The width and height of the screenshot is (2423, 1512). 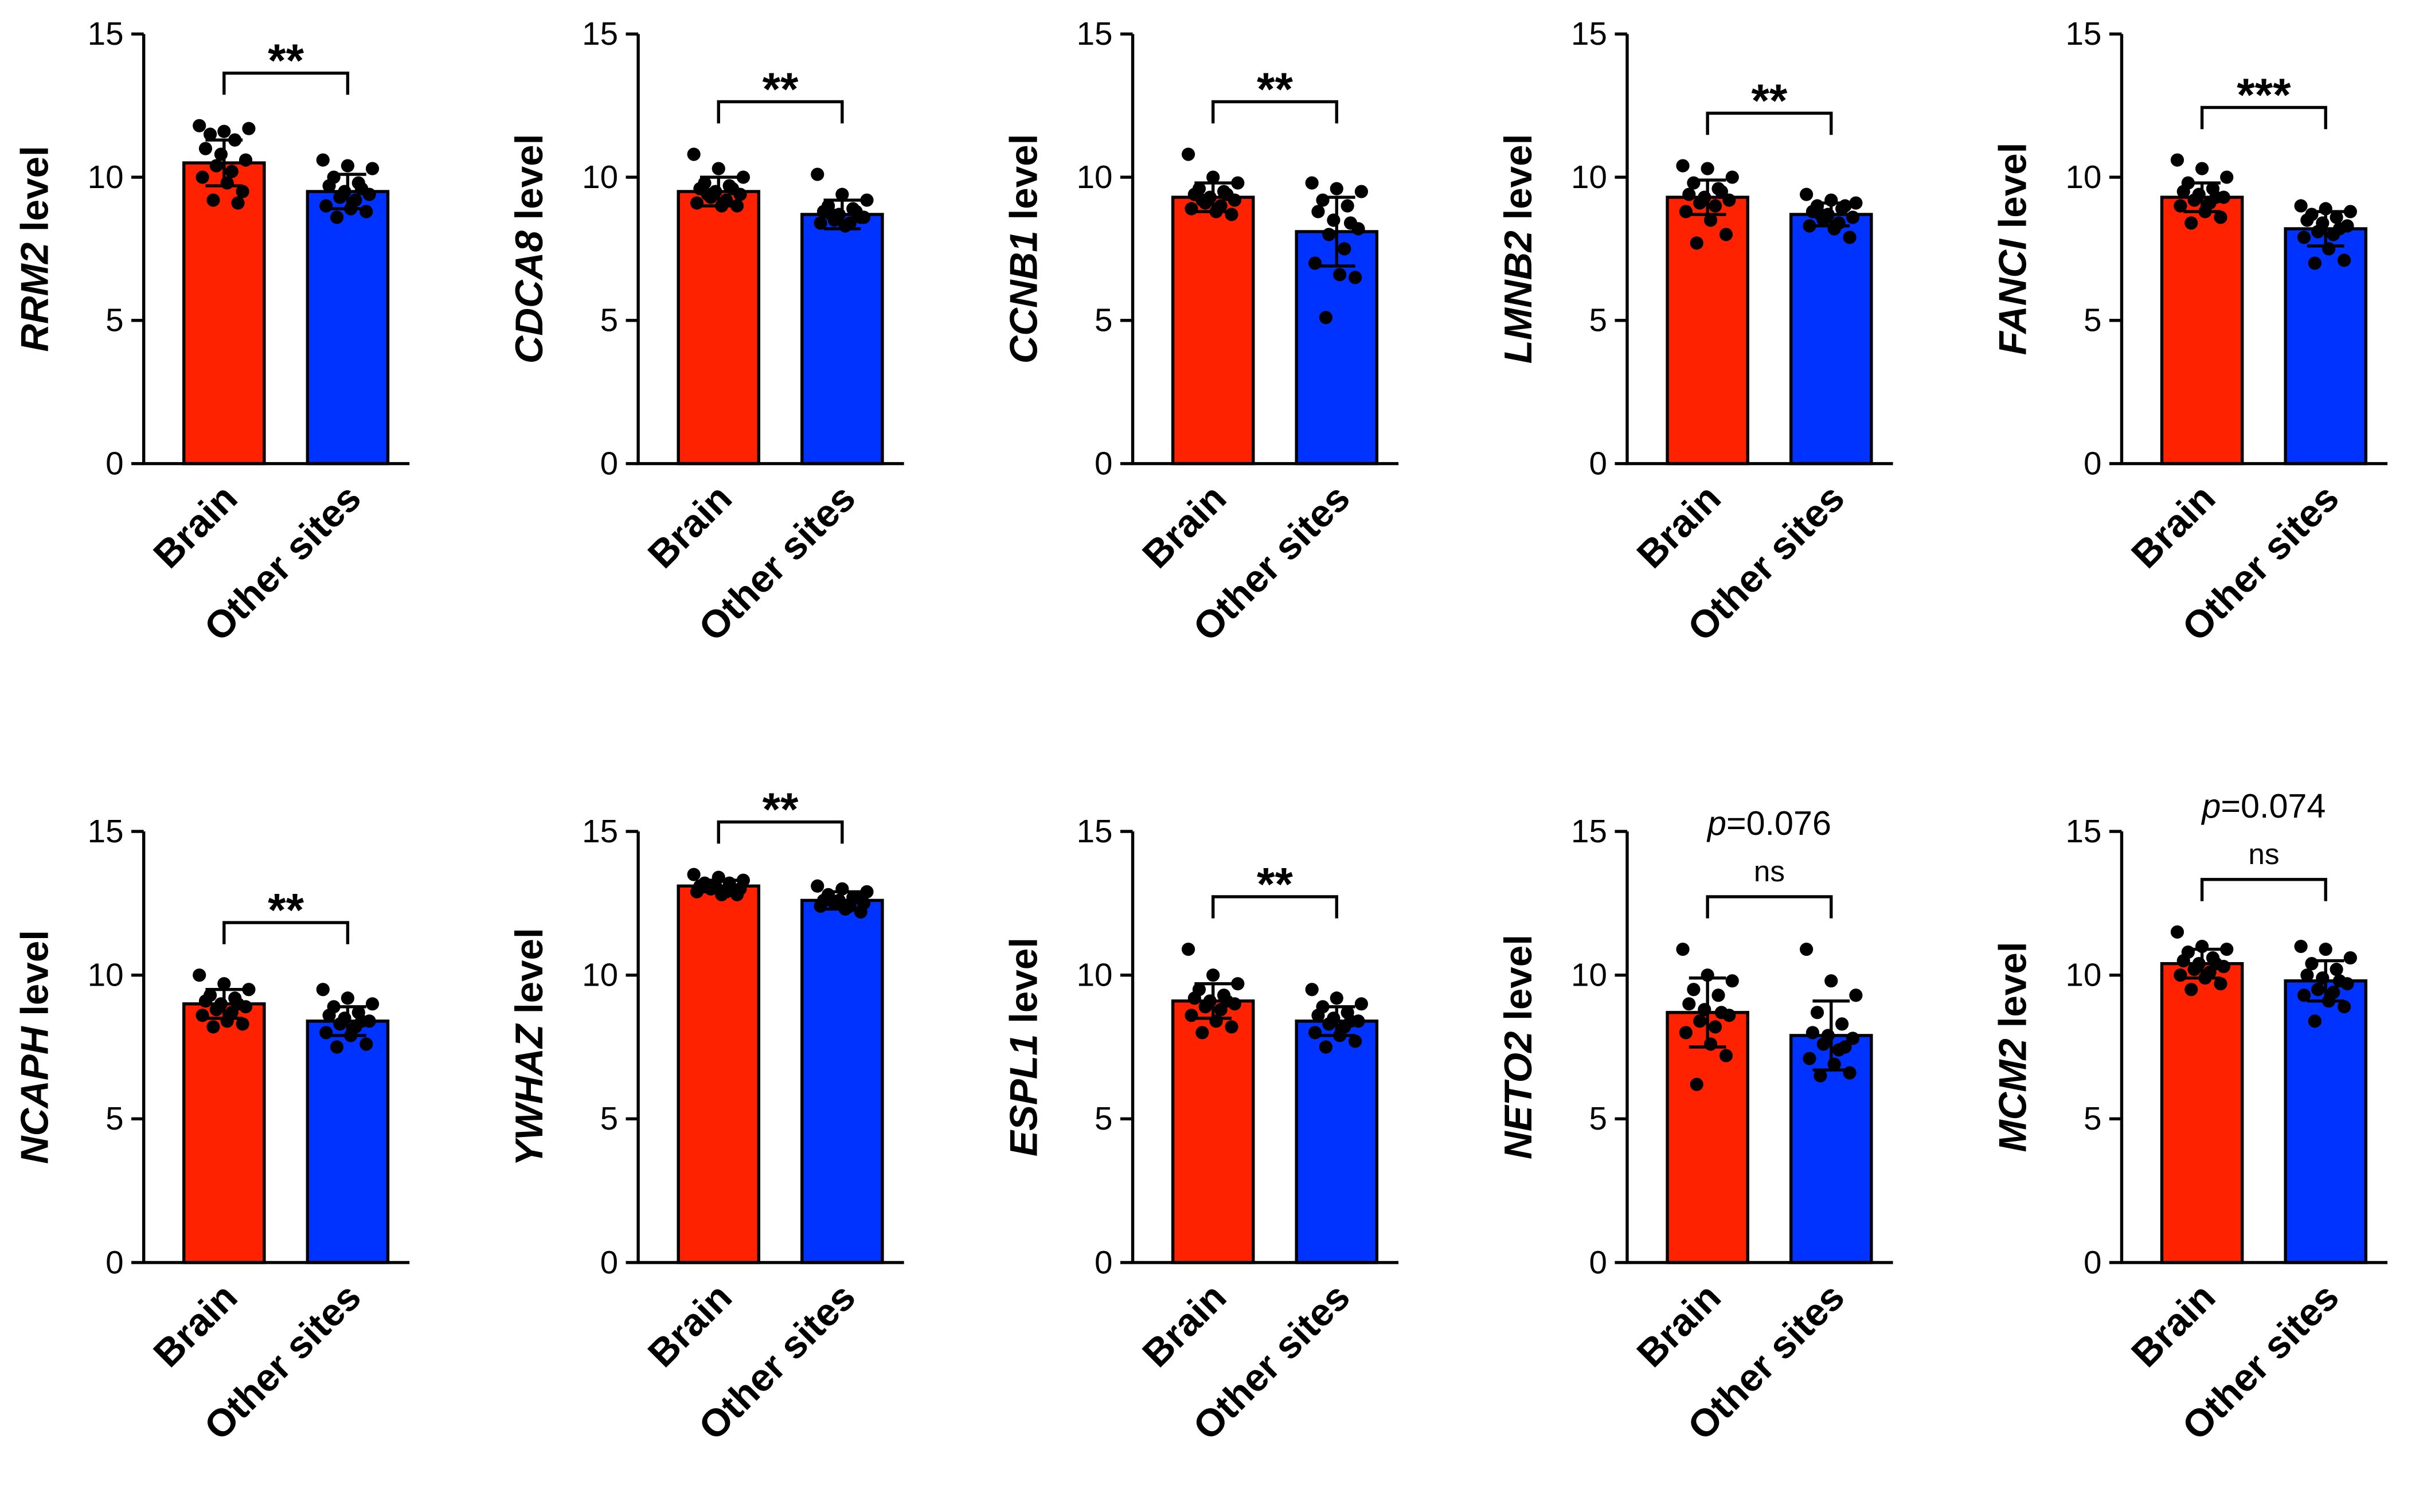 I want to click on y-axis-label: YWHAZ level, so click(x=529, y=1047).